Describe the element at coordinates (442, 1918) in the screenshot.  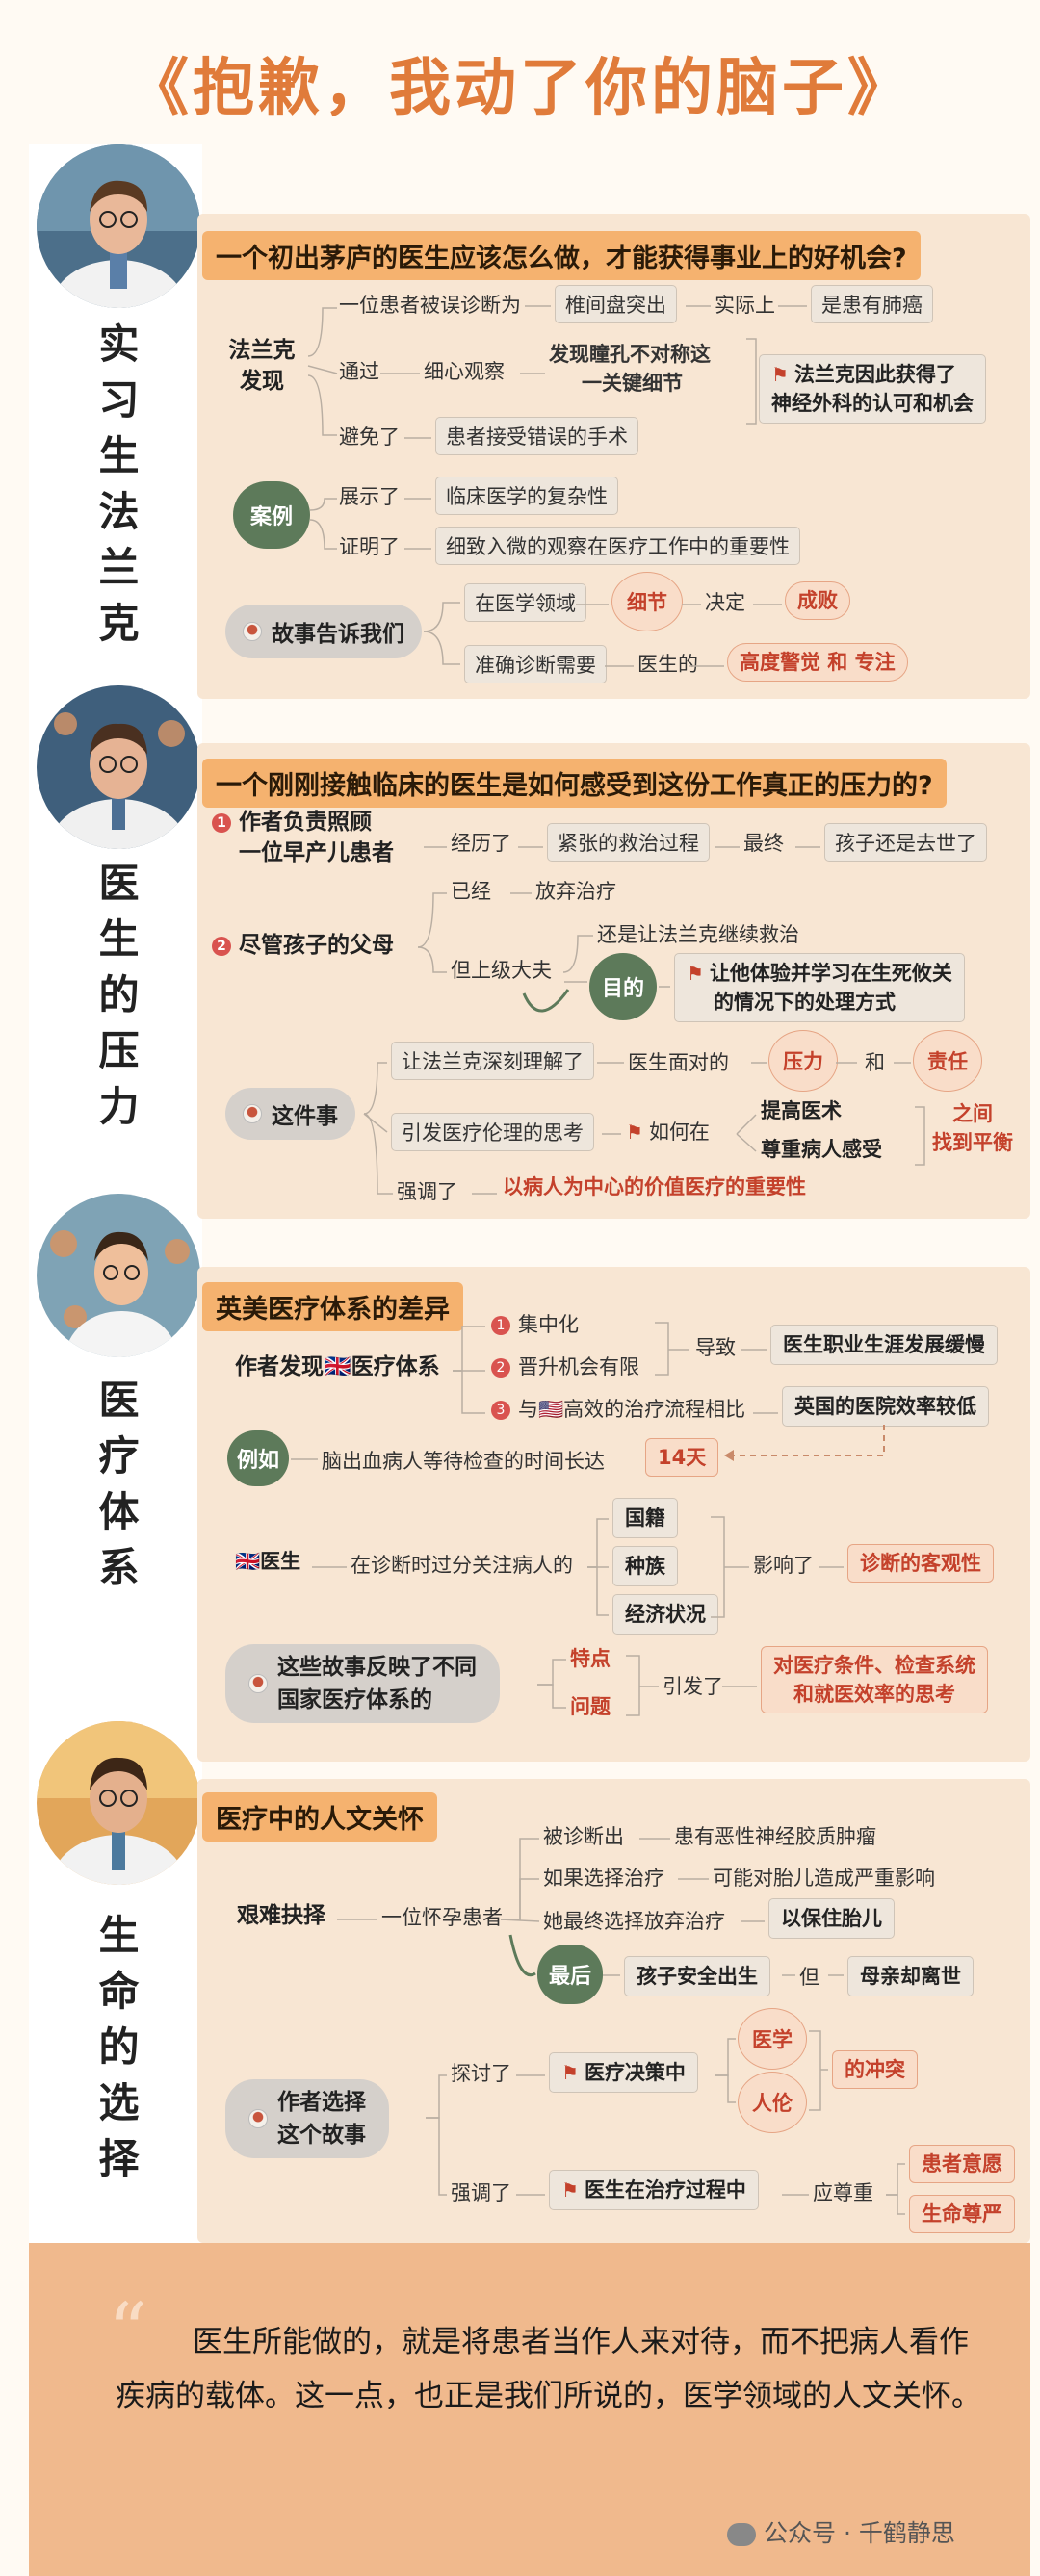
I see `s4-patient: 一位怀孕患者` at that location.